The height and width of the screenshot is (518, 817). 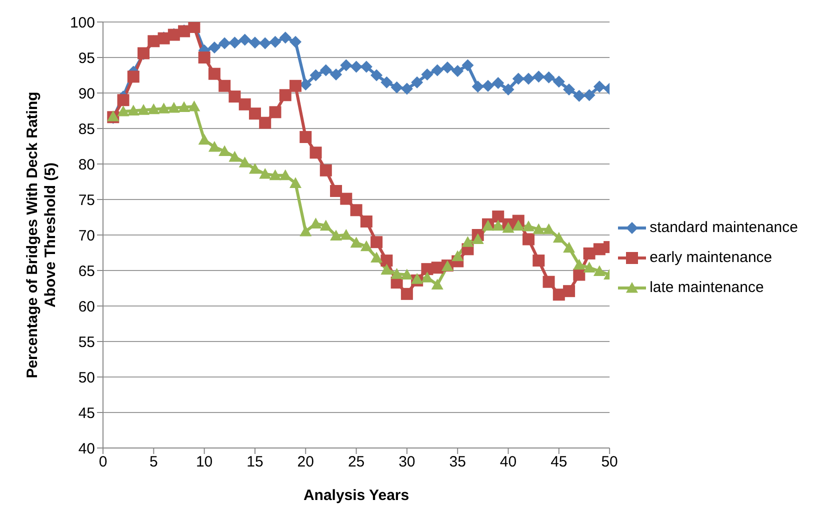 I want to click on y-tick-label: 90, so click(x=86, y=93).